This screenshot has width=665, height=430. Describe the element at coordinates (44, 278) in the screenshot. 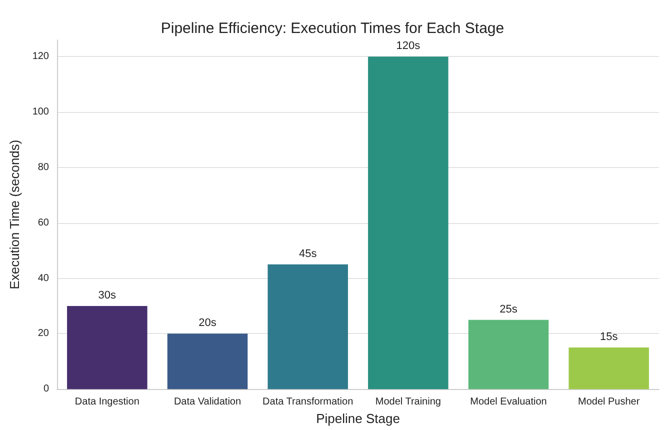

I see `y-tick-label: 40` at that location.